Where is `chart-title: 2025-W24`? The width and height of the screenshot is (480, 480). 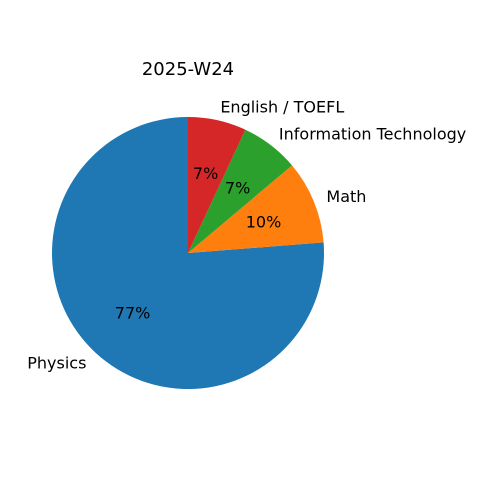
chart-title: 2025-W24 is located at coordinates (188, 69).